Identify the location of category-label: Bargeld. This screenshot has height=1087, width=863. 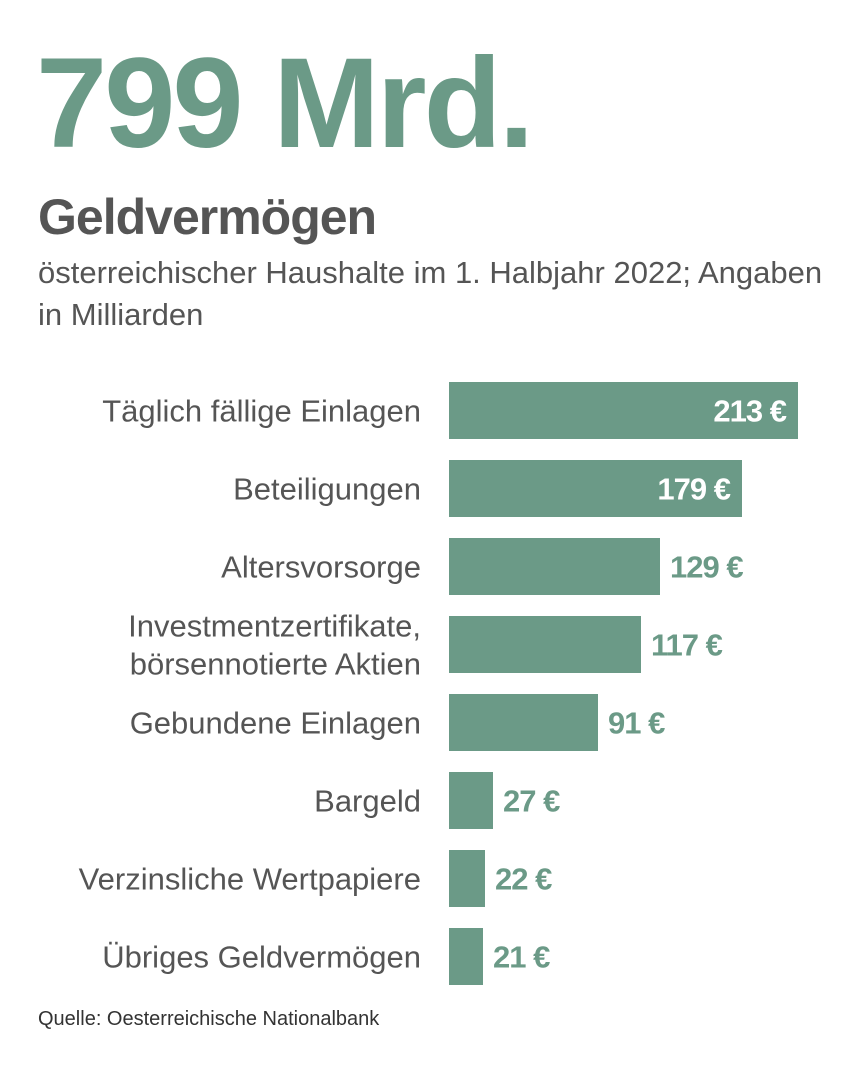
(367, 801).